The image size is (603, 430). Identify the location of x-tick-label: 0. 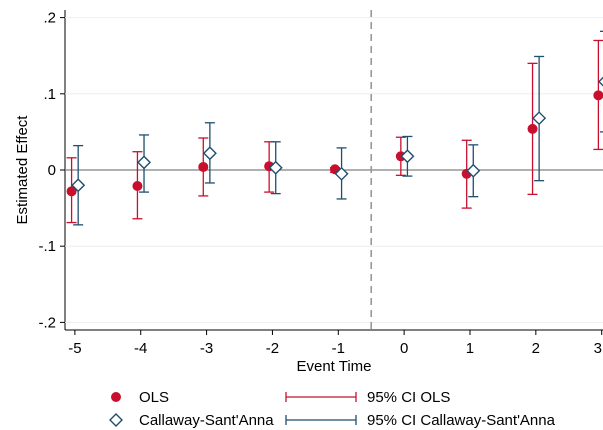
(404, 348).